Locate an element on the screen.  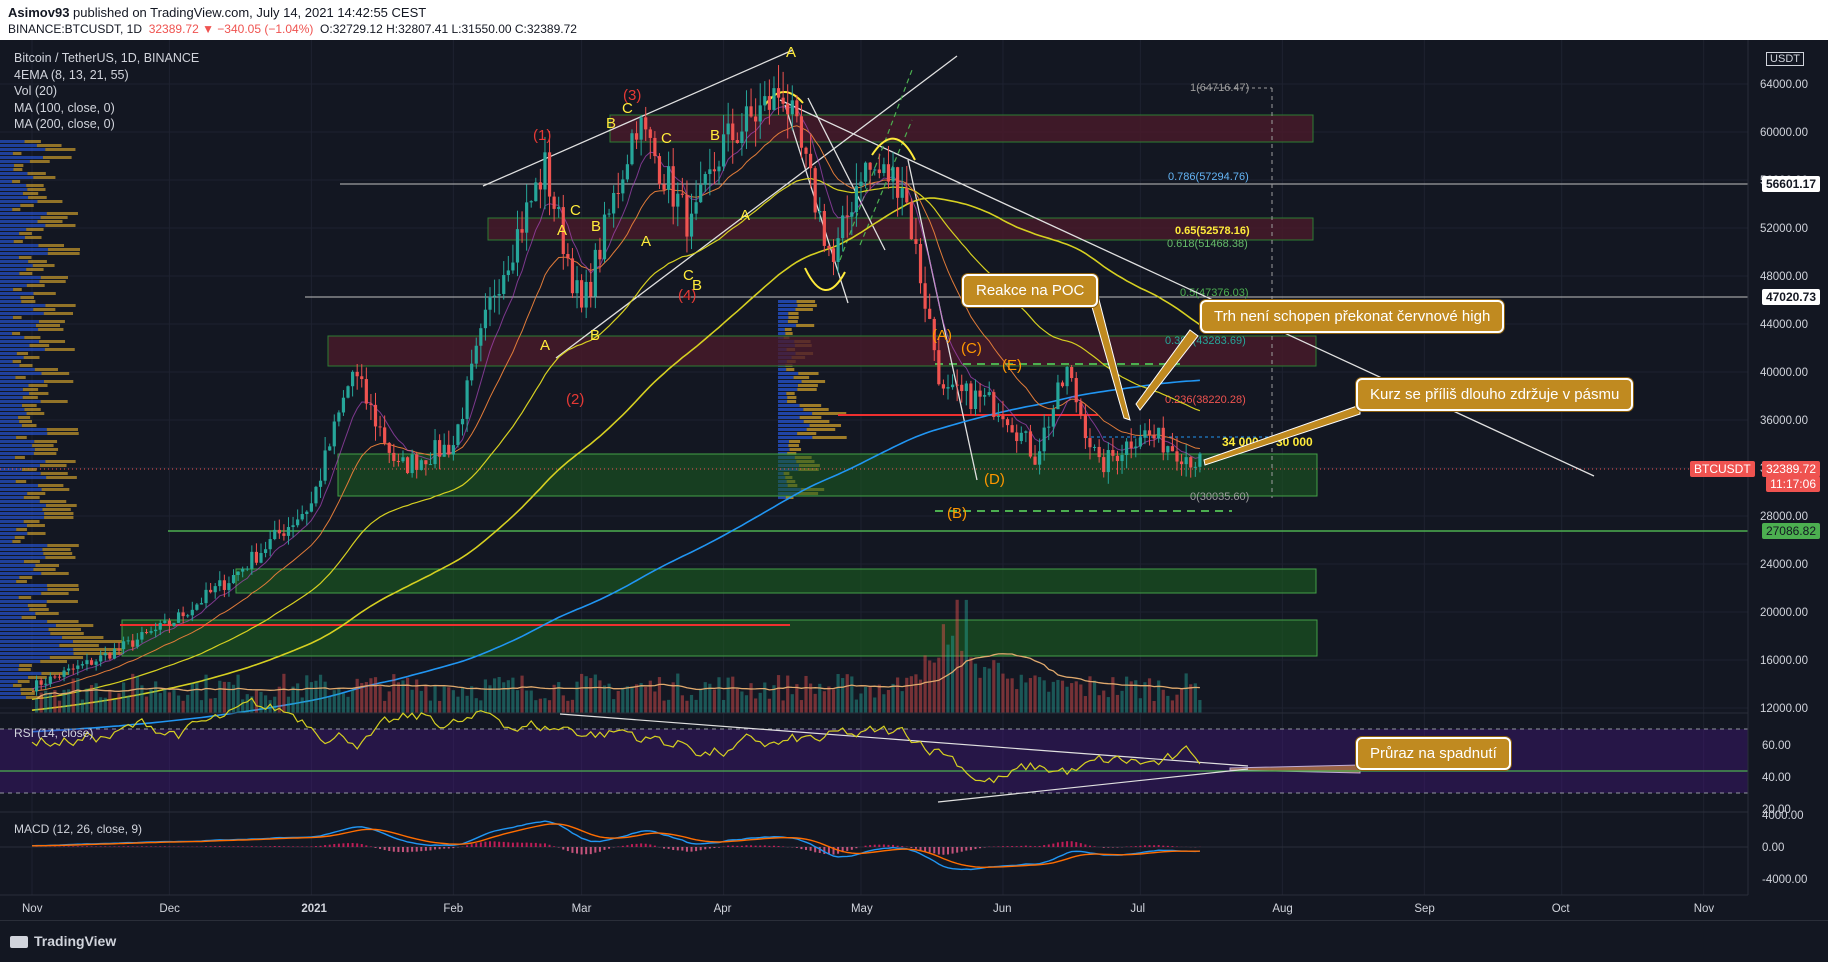
currency-label: USDT is located at coordinates (1785, 59).